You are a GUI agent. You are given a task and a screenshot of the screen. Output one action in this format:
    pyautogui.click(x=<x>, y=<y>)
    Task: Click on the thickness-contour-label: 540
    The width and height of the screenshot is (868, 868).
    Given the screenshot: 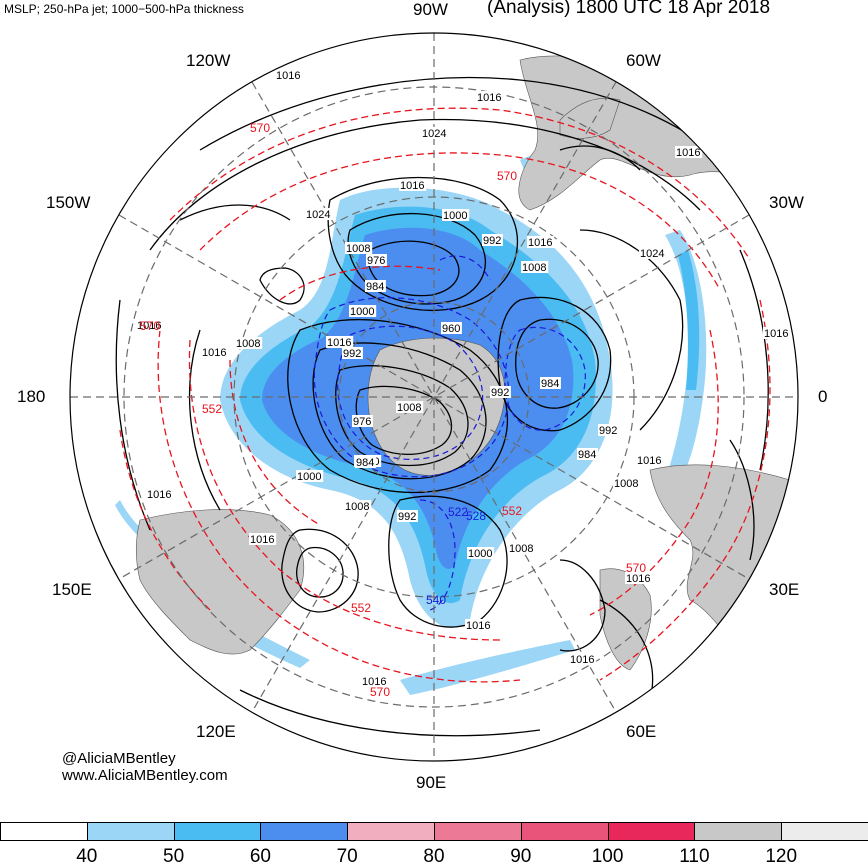 What is the action you would take?
    pyautogui.click(x=436, y=600)
    